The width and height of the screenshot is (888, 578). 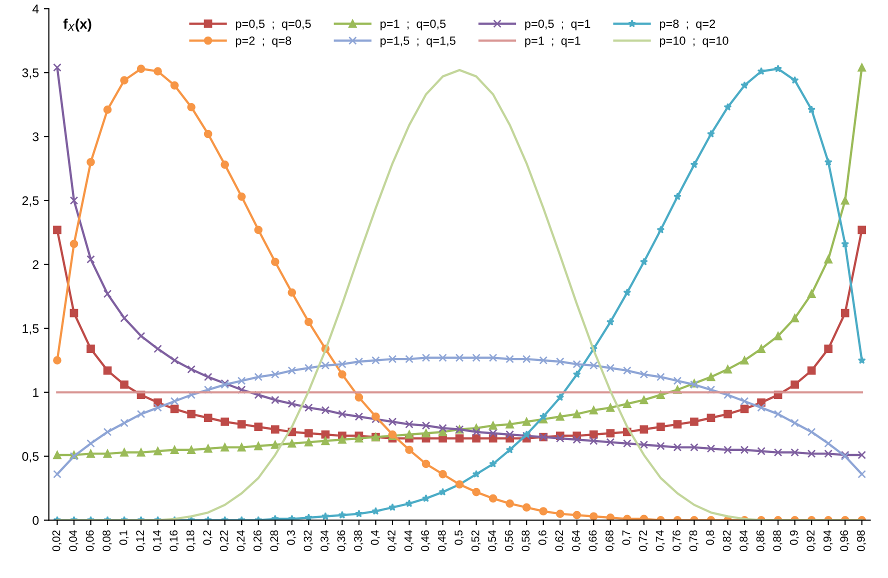 What do you see at coordinates (35, 9) in the screenshot?
I see `y-tick-label: 4` at bounding box center [35, 9].